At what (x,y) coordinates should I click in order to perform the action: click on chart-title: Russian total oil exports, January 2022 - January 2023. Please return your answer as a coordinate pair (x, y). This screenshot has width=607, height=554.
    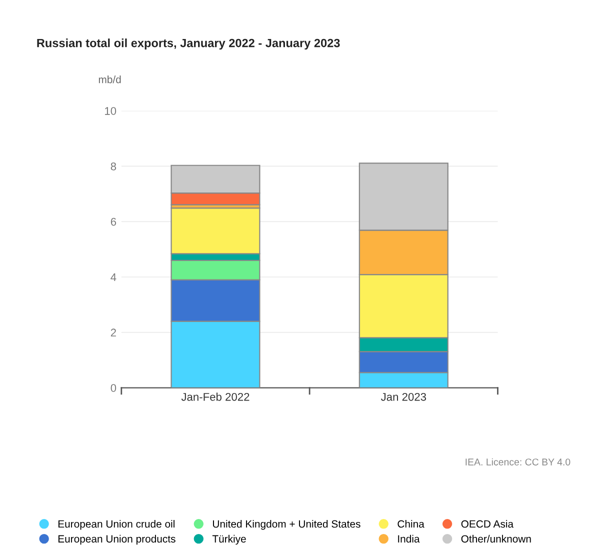
    Looking at the image, I should click on (188, 44).